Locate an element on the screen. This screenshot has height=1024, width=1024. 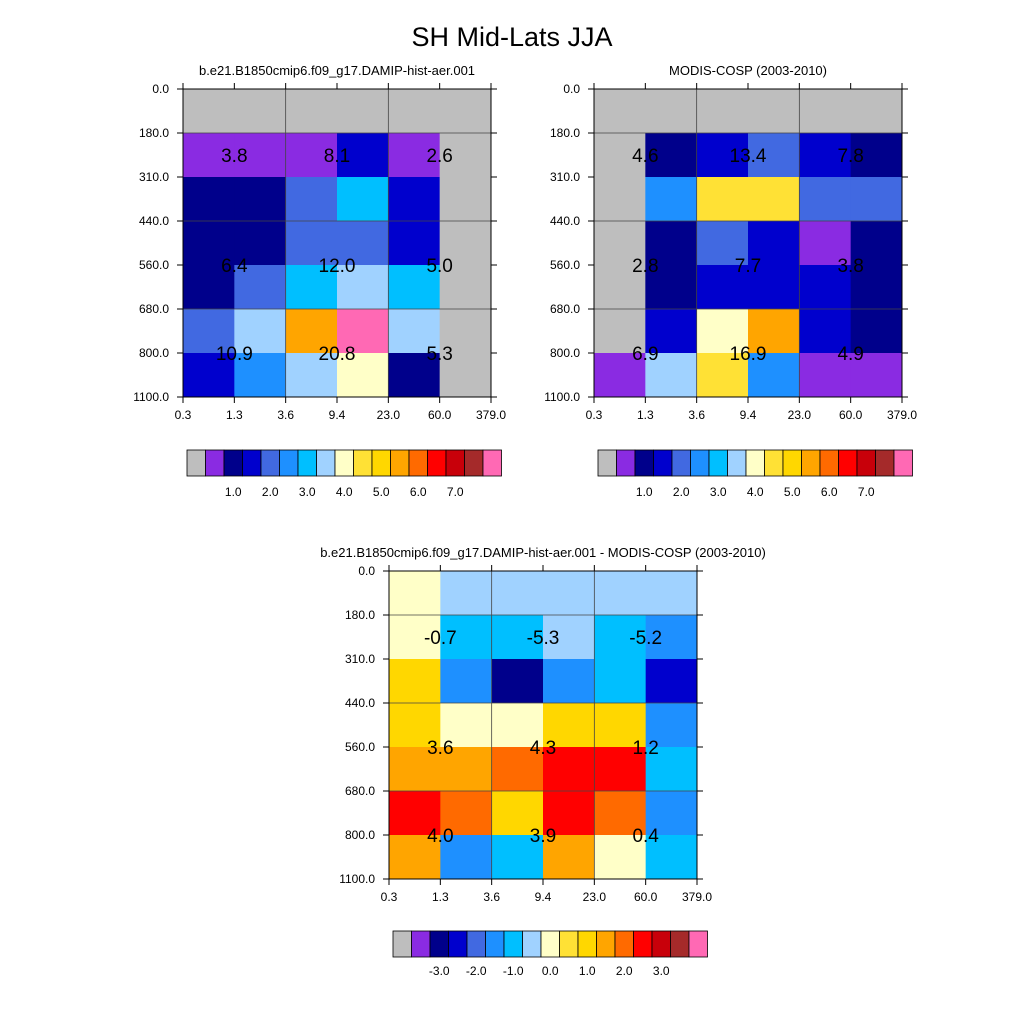
cell-annotation: 6.4 is located at coordinates (234, 266).